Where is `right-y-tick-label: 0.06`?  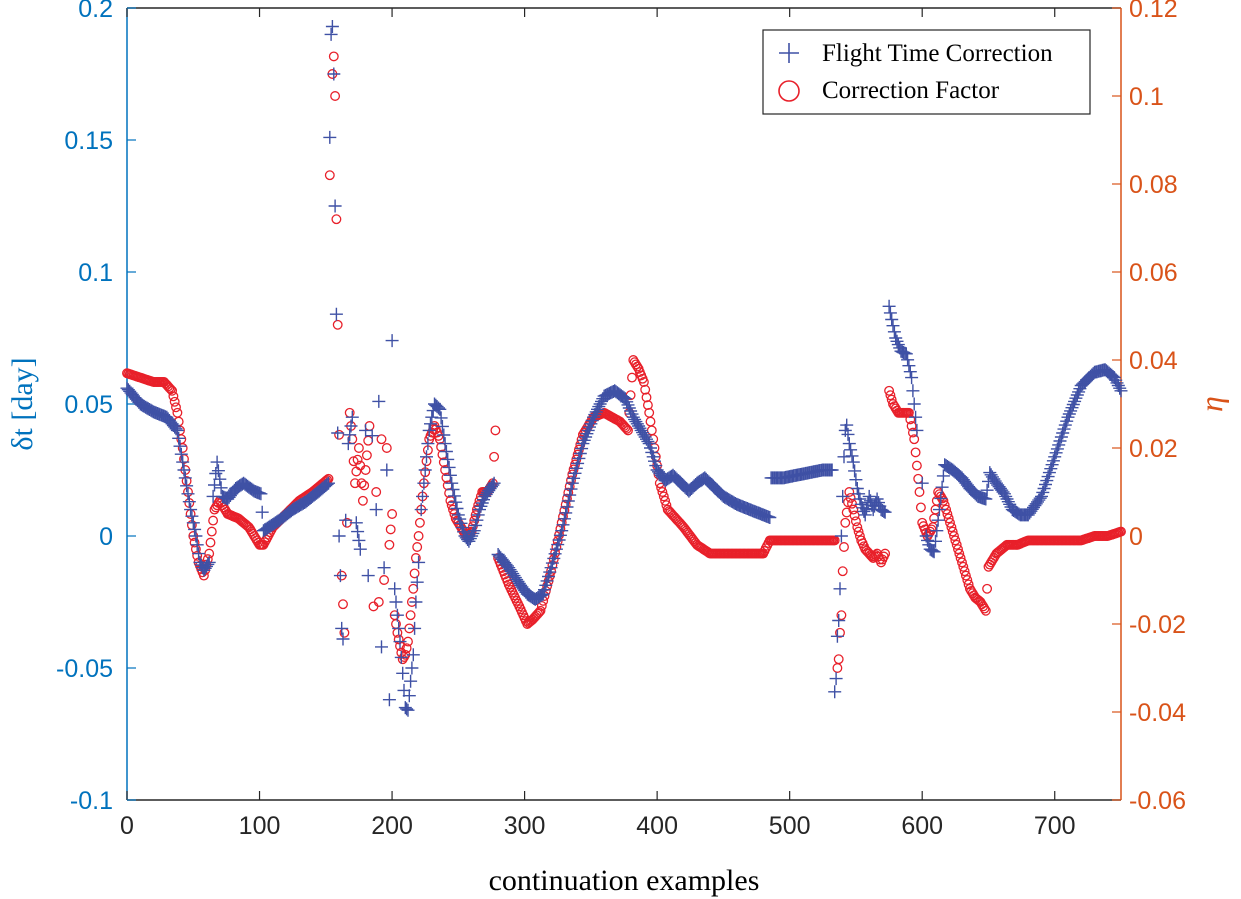 right-y-tick-label: 0.06 is located at coordinates (1153, 273).